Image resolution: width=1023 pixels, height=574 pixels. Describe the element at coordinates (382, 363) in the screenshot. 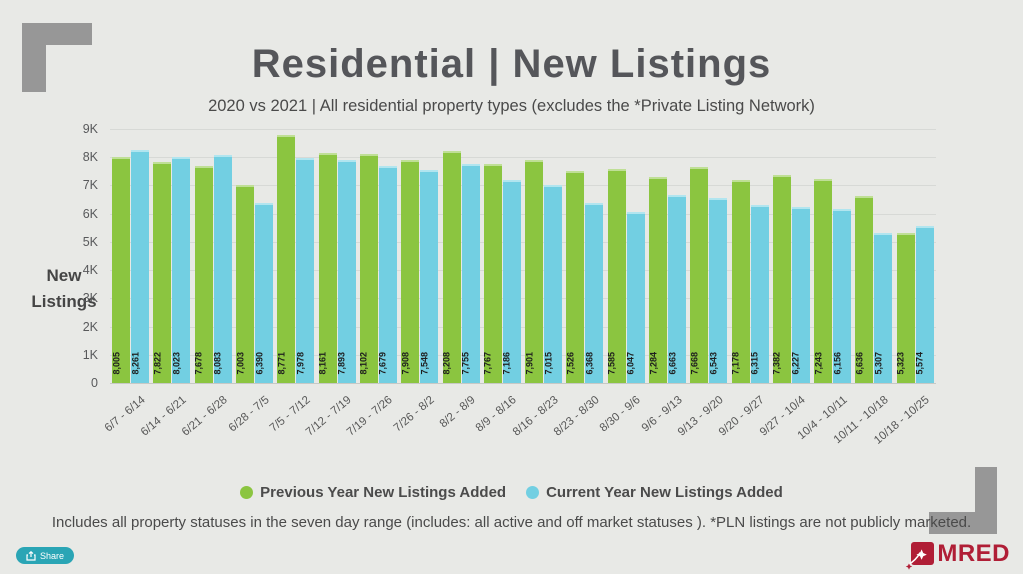

I see `bar-value-label: 7,679` at that location.